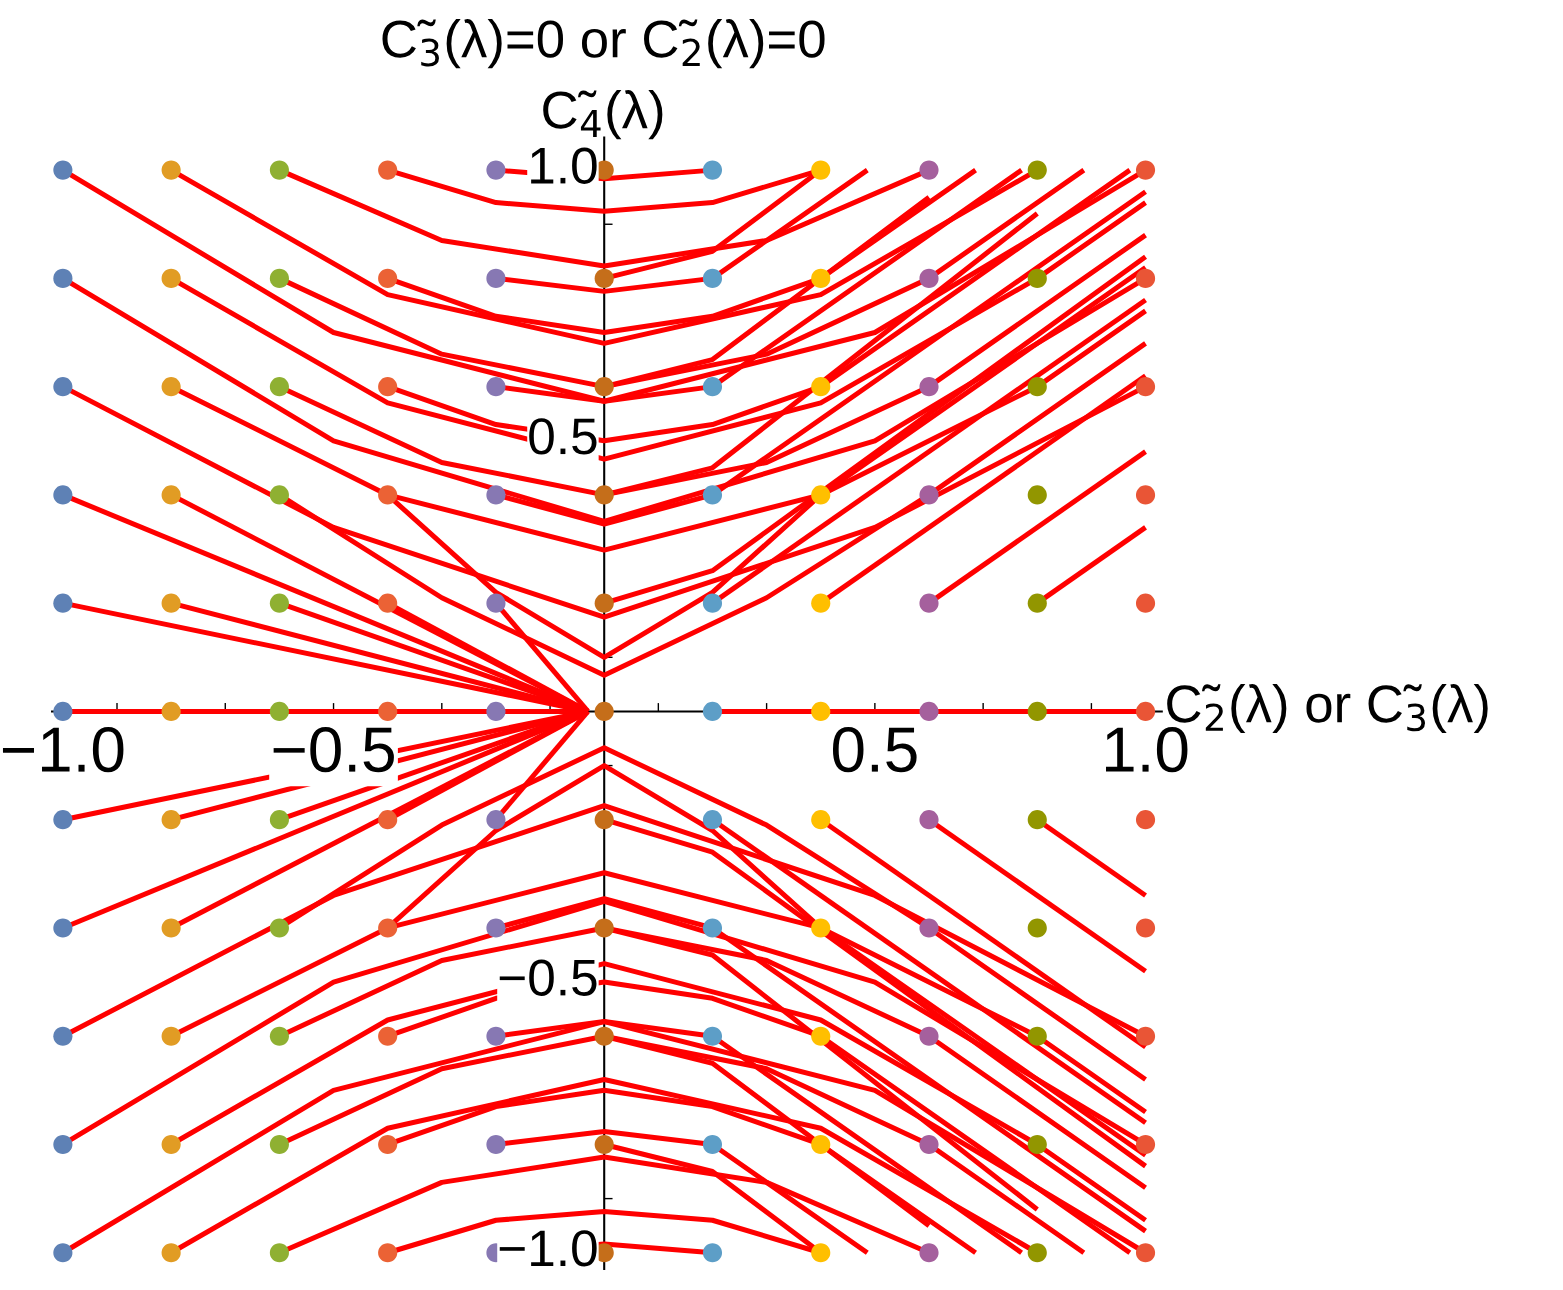 Image resolution: width=1563 pixels, height=1290 pixels. What do you see at coordinates (874, 750) in the screenshot?
I see `x-tick-label: 0.5` at bounding box center [874, 750].